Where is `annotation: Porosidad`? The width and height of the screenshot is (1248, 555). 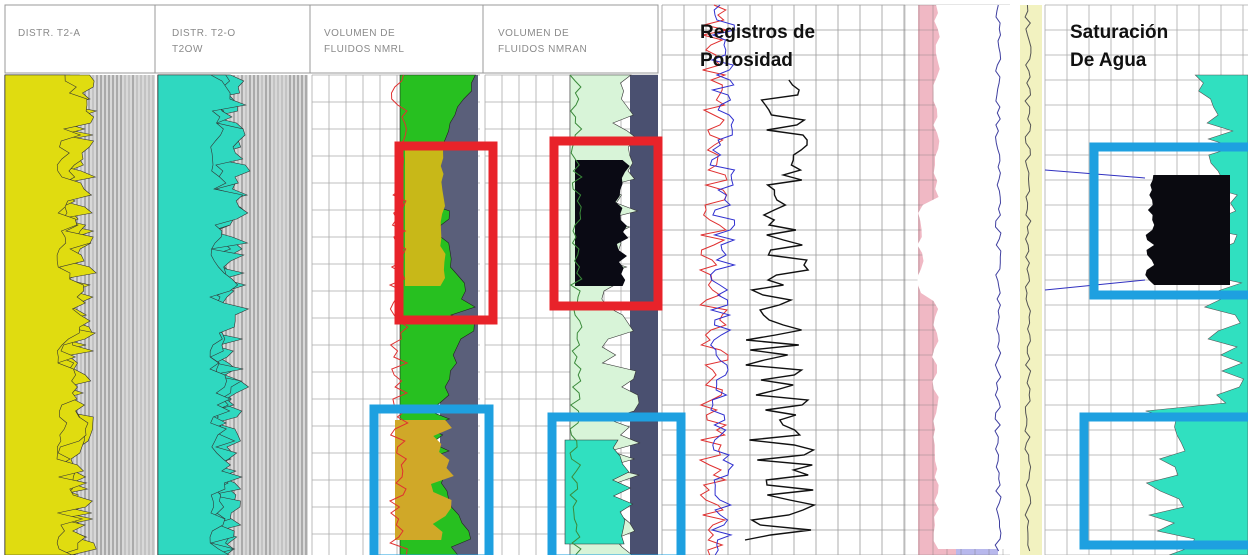
annotation: Porosidad is located at coordinates (746, 60).